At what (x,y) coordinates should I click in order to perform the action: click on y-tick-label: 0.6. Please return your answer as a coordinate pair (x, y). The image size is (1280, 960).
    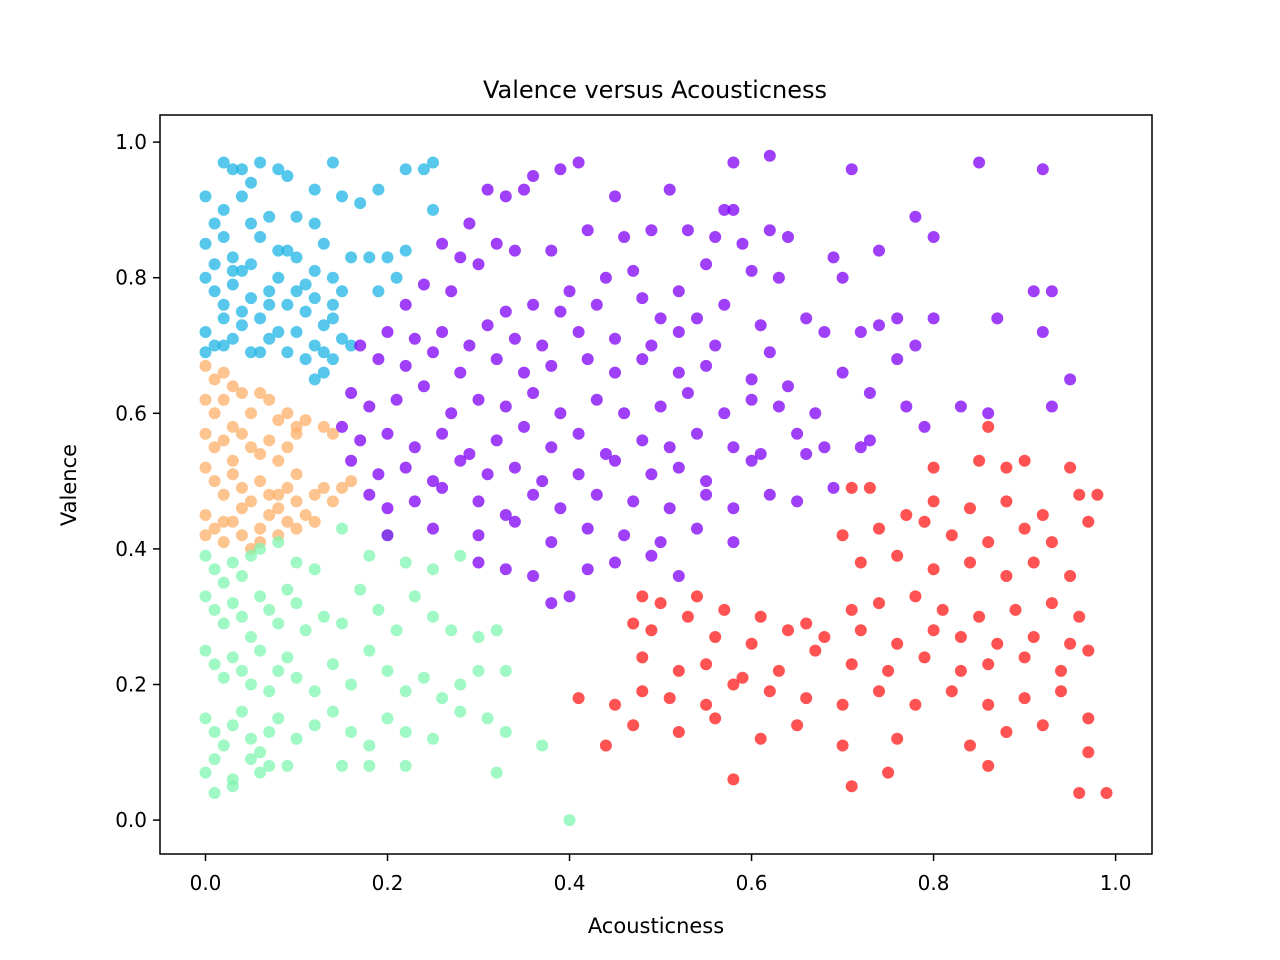
    Looking at the image, I should click on (131, 413).